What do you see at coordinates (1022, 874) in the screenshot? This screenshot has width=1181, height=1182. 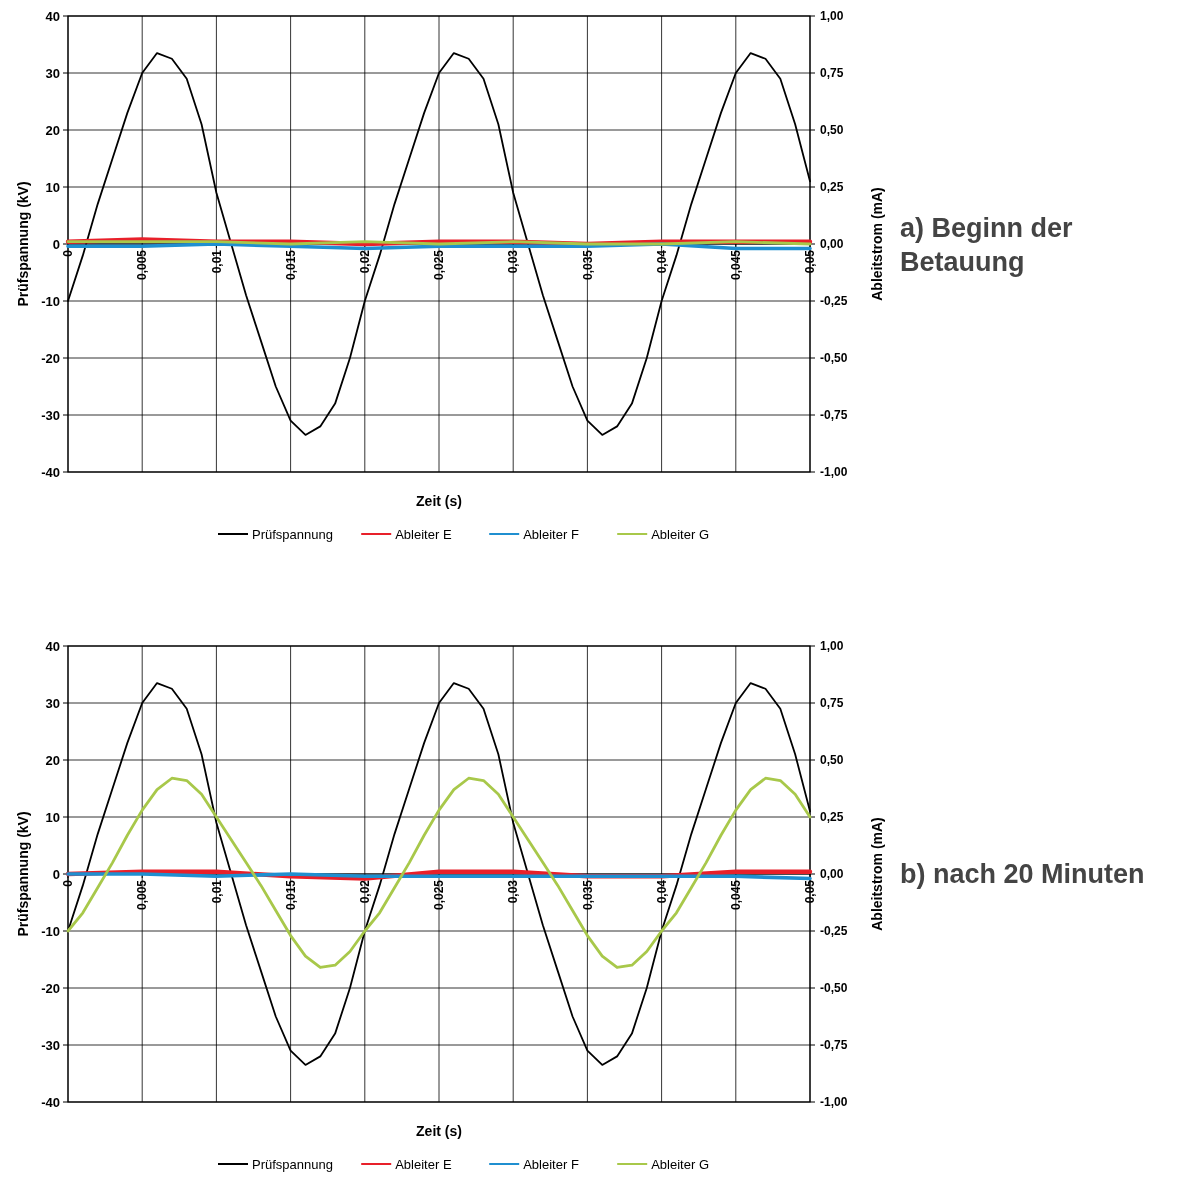 I see `text: b) nach 20 Minuten` at bounding box center [1022, 874].